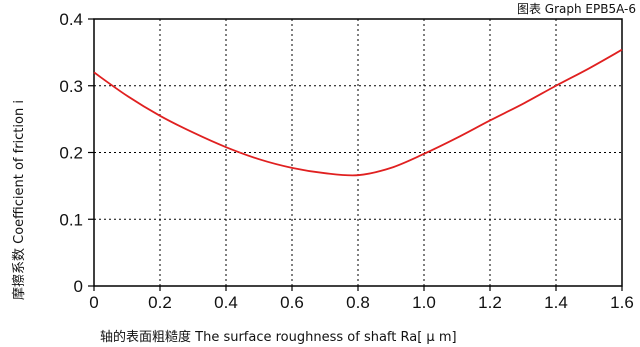 This screenshot has width=640, height=347. What do you see at coordinates (292, 302) in the screenshot?
I see `x-tick-label: 0.6` at bounding box center [292, 302].